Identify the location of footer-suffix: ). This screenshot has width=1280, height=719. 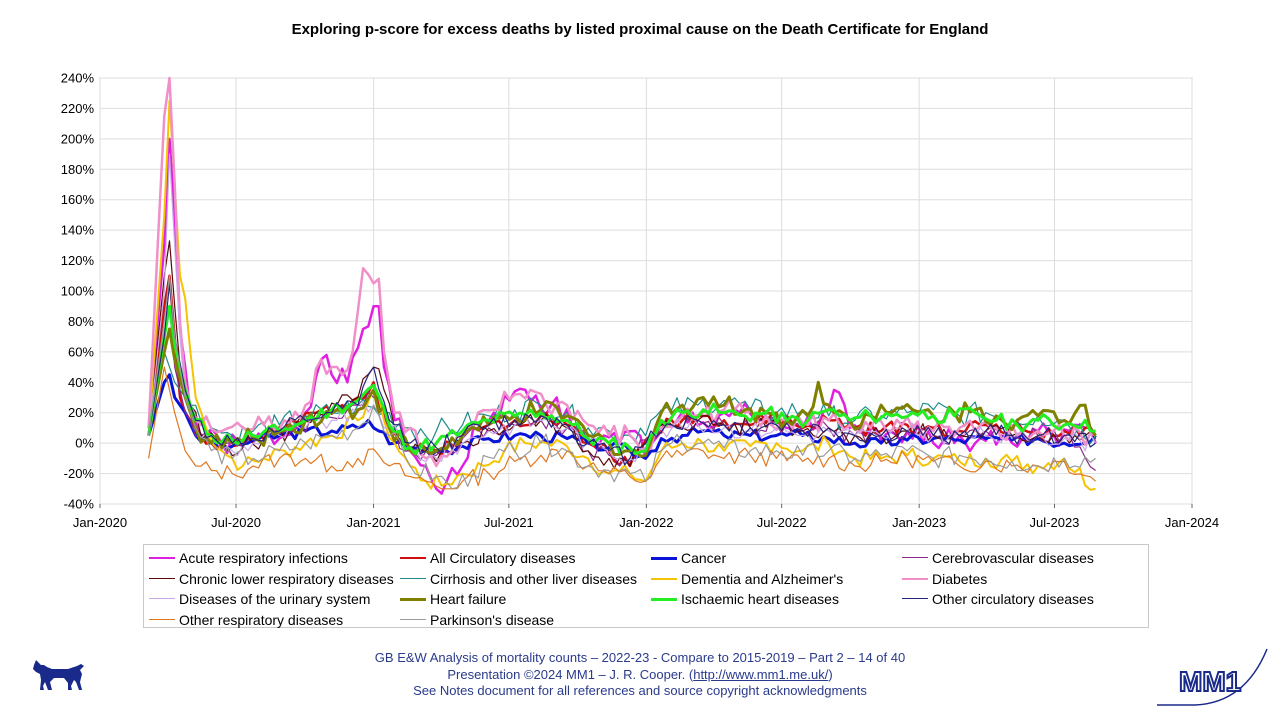
(830, 674).